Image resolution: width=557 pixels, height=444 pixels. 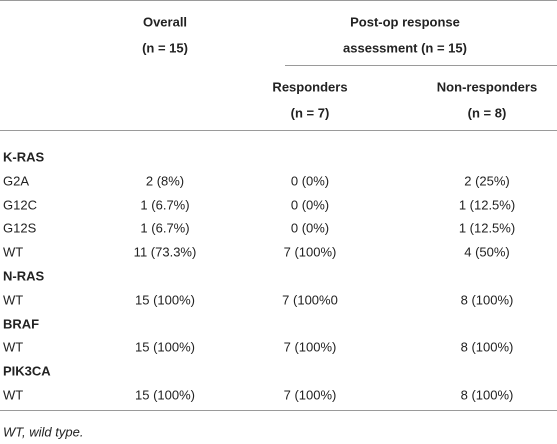 What do you see at coordinates (487, 87) in the screenshot?
I see `header-cell: Non-responders` at bounding box center [487, 87].